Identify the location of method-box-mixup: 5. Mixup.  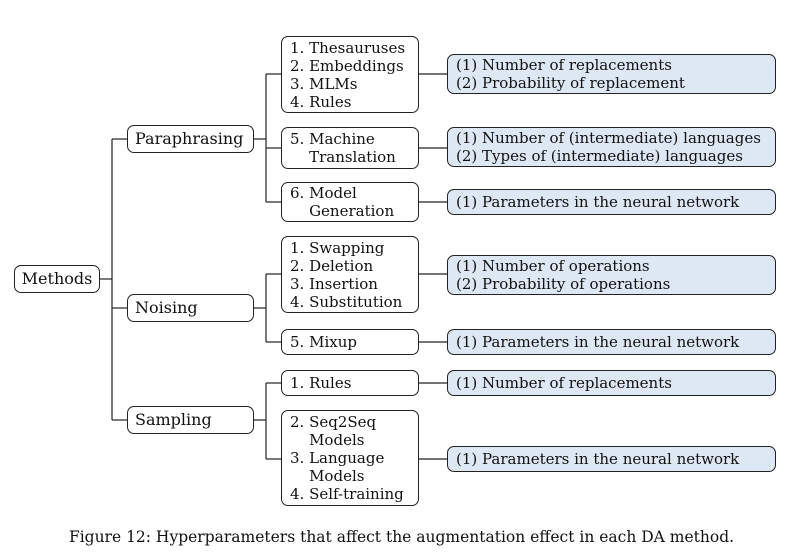
(350, 342).